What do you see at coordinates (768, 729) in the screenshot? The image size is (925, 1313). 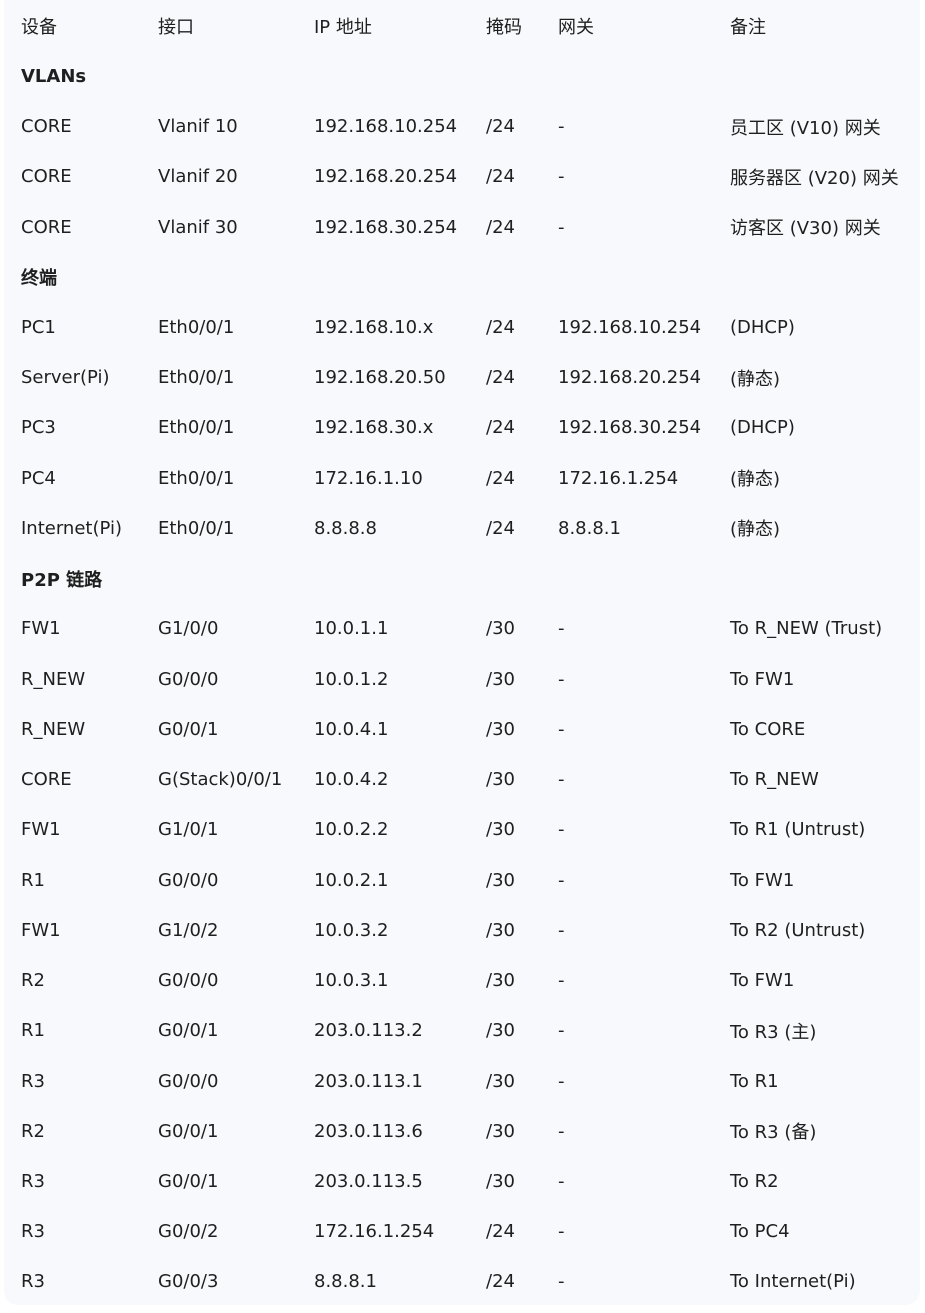 I see `cell-note: To CORE` at bounding box center [768, 729].